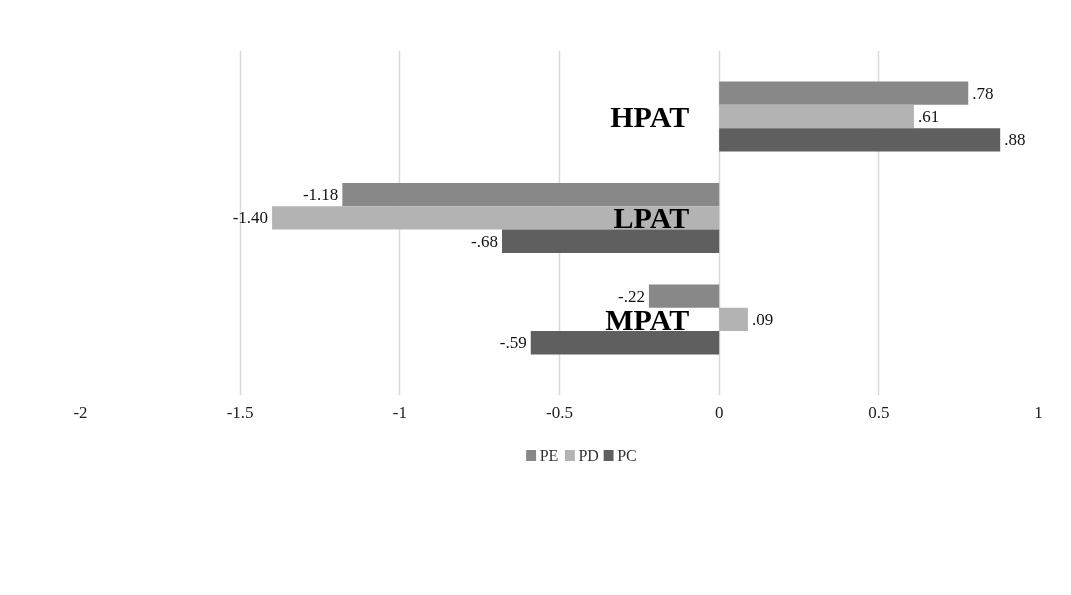 Image resolution: width=1071 pixels, height=595 pixels. Describe the element at coordinates (651, 218) in the screenshot. I see `y-tick-label: LPAT` at that location.